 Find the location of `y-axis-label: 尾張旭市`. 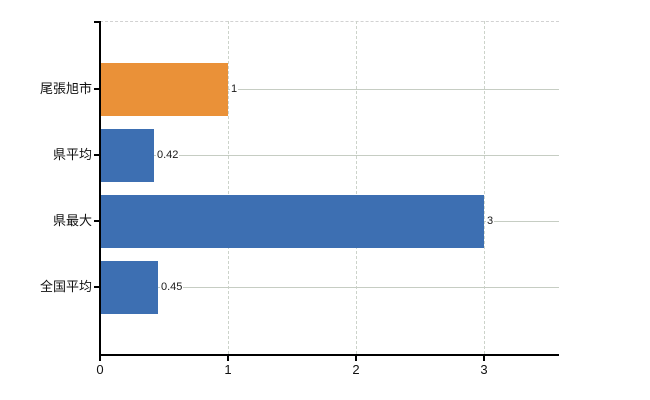

y-axis-label: 尾張旭市 is located at coordinates (65, 88).